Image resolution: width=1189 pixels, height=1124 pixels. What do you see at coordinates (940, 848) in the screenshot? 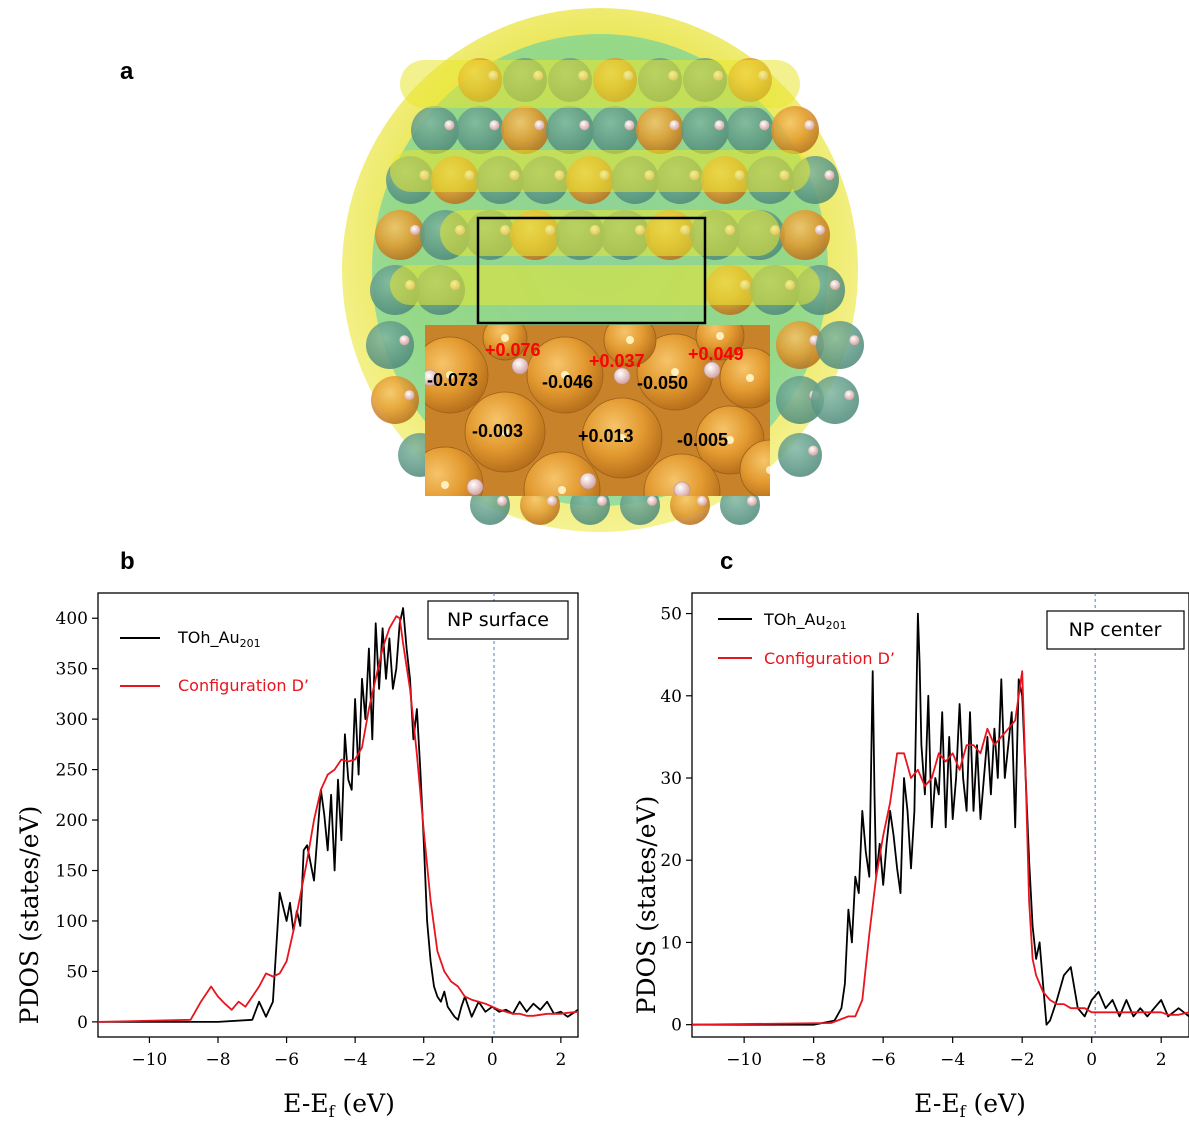
I see `series-line-configuration-d` at bounding box center [940, 848].